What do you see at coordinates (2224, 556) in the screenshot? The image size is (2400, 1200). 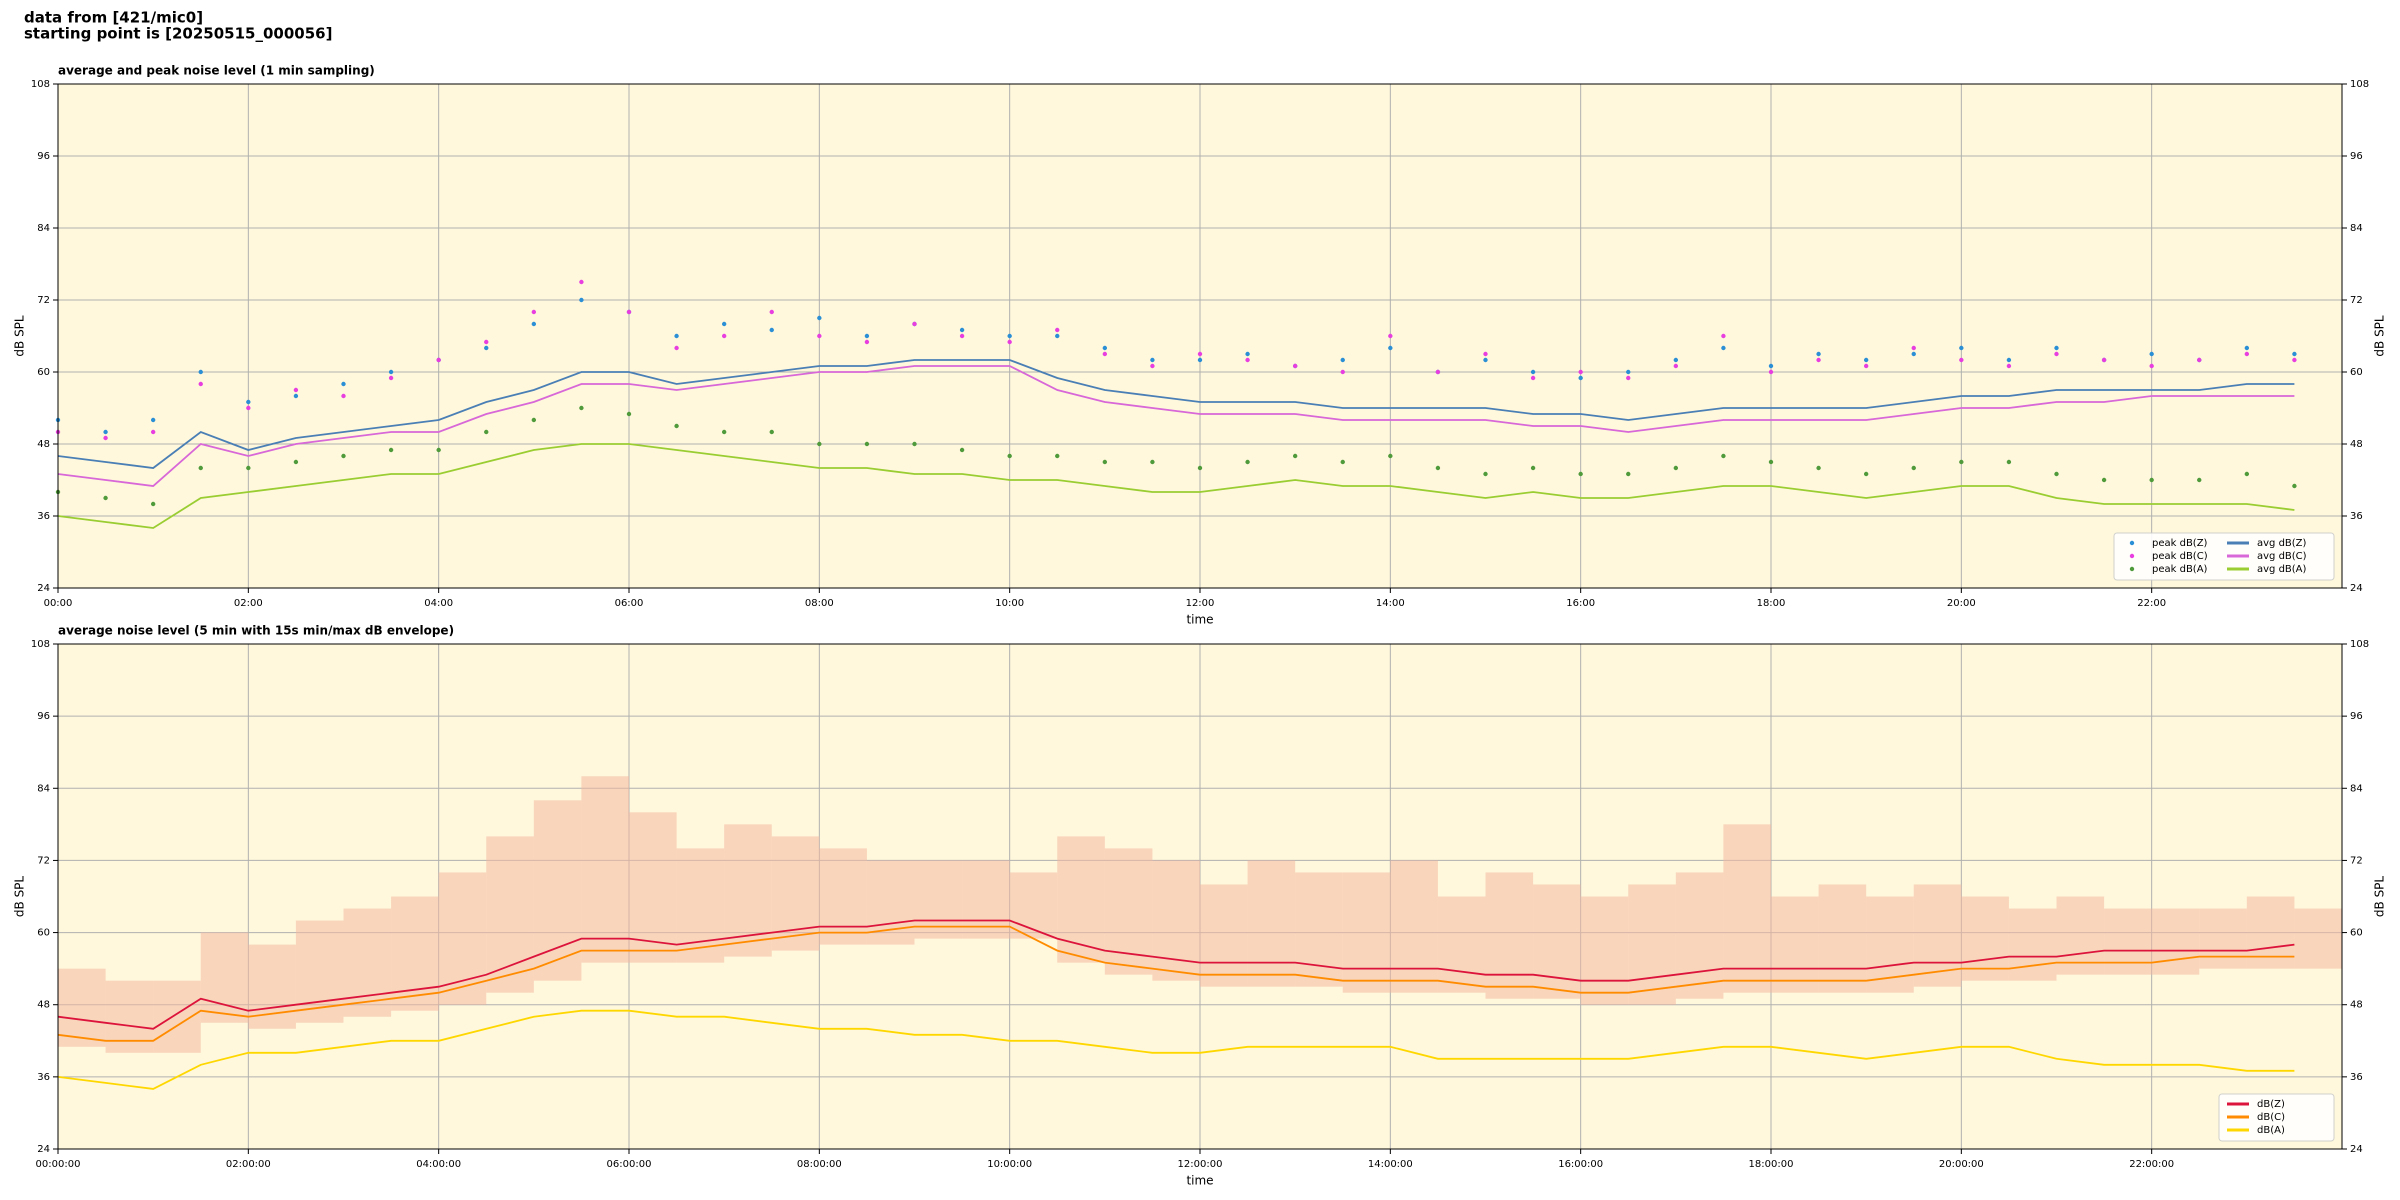 I see `legend-box` at bounding box center [2224, 556].